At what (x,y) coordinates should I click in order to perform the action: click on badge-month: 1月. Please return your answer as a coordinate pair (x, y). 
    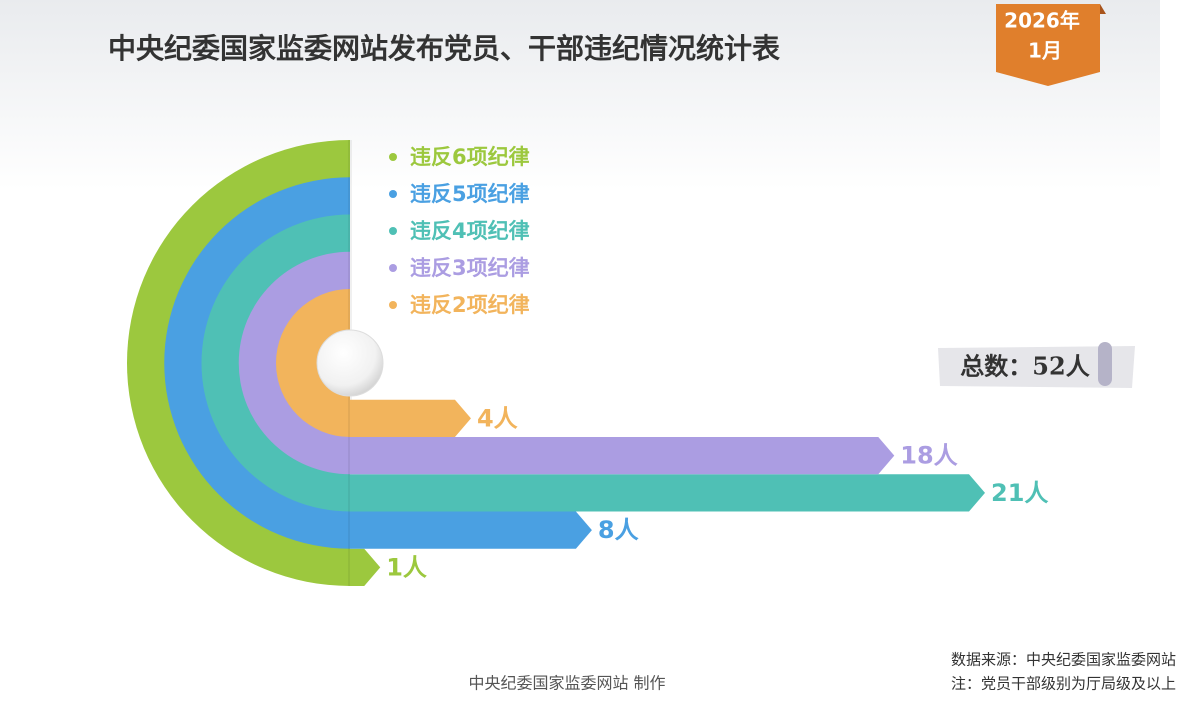
    Looking at the image, I should click on (1045, 51).